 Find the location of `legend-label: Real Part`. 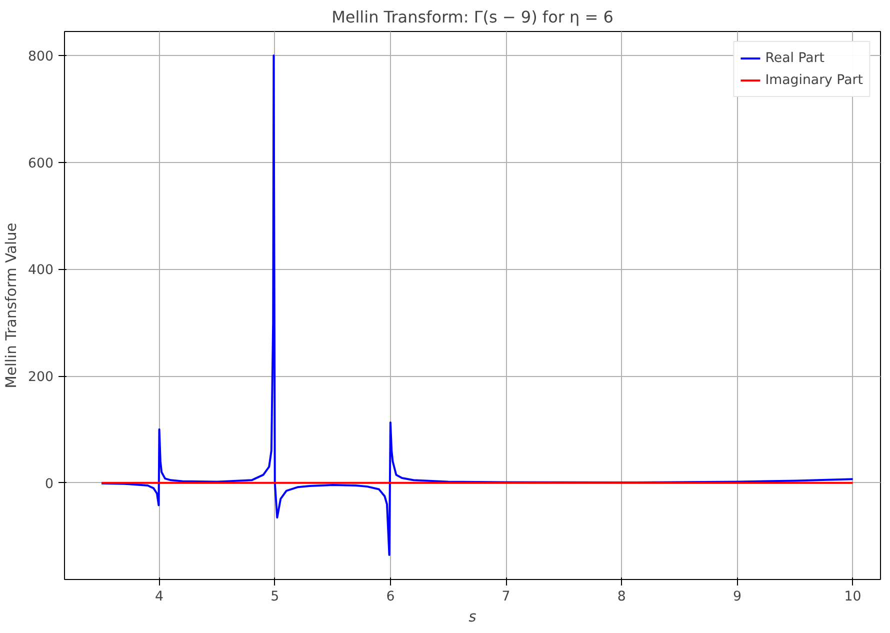

legend-label: Real Part is located at coordinates (794, 58).